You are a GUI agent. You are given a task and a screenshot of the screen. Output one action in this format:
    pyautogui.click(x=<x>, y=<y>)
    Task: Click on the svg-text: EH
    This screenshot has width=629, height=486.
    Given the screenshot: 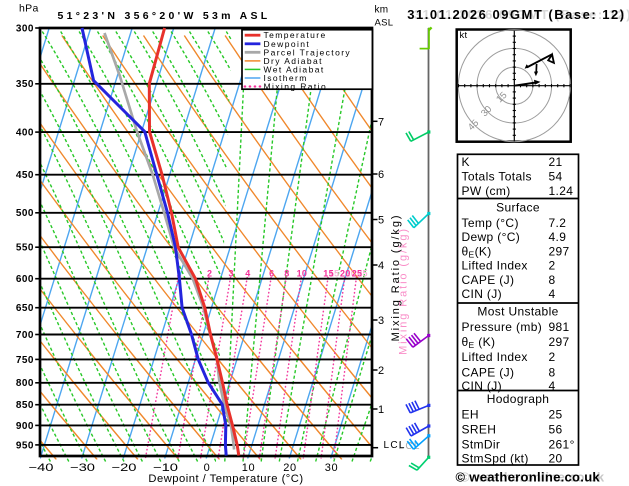 What is the action you would take?
    pyautogui.click(x=470, y=414)
    